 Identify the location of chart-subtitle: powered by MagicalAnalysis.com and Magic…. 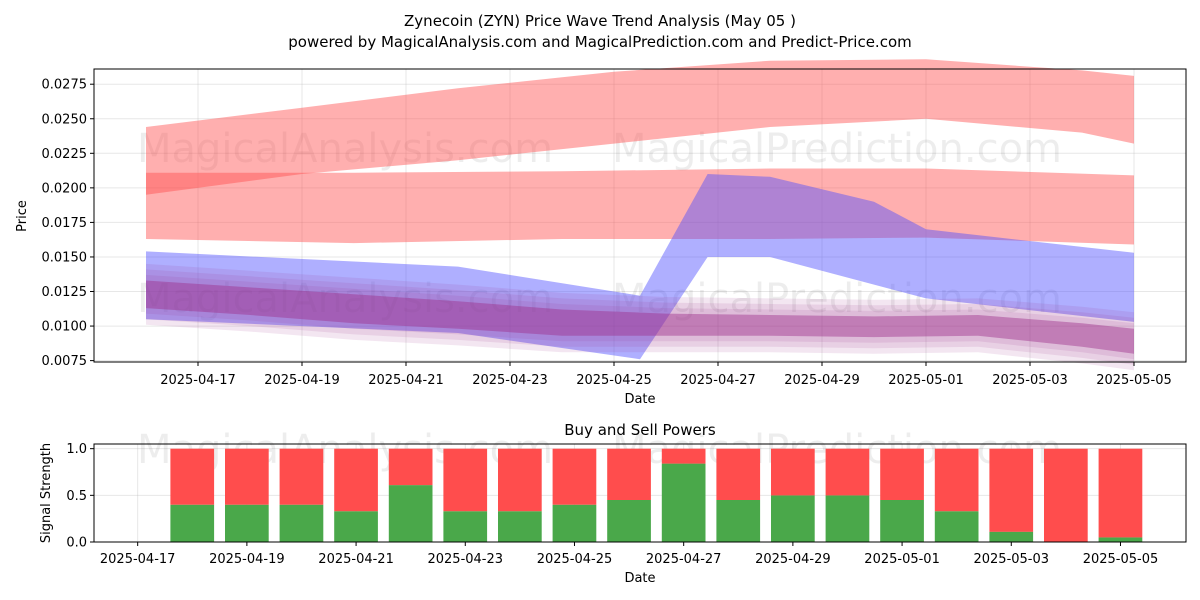
(600, 42).